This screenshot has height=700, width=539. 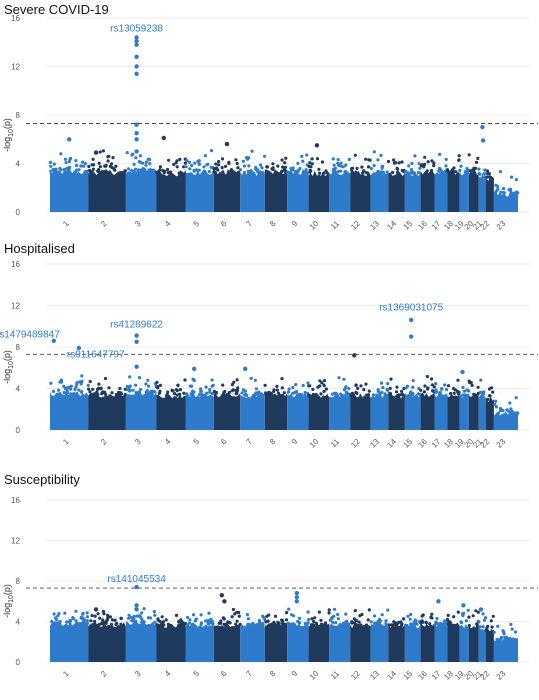 I want to click on x-tick-label: 9, so click(x=295, y=442).